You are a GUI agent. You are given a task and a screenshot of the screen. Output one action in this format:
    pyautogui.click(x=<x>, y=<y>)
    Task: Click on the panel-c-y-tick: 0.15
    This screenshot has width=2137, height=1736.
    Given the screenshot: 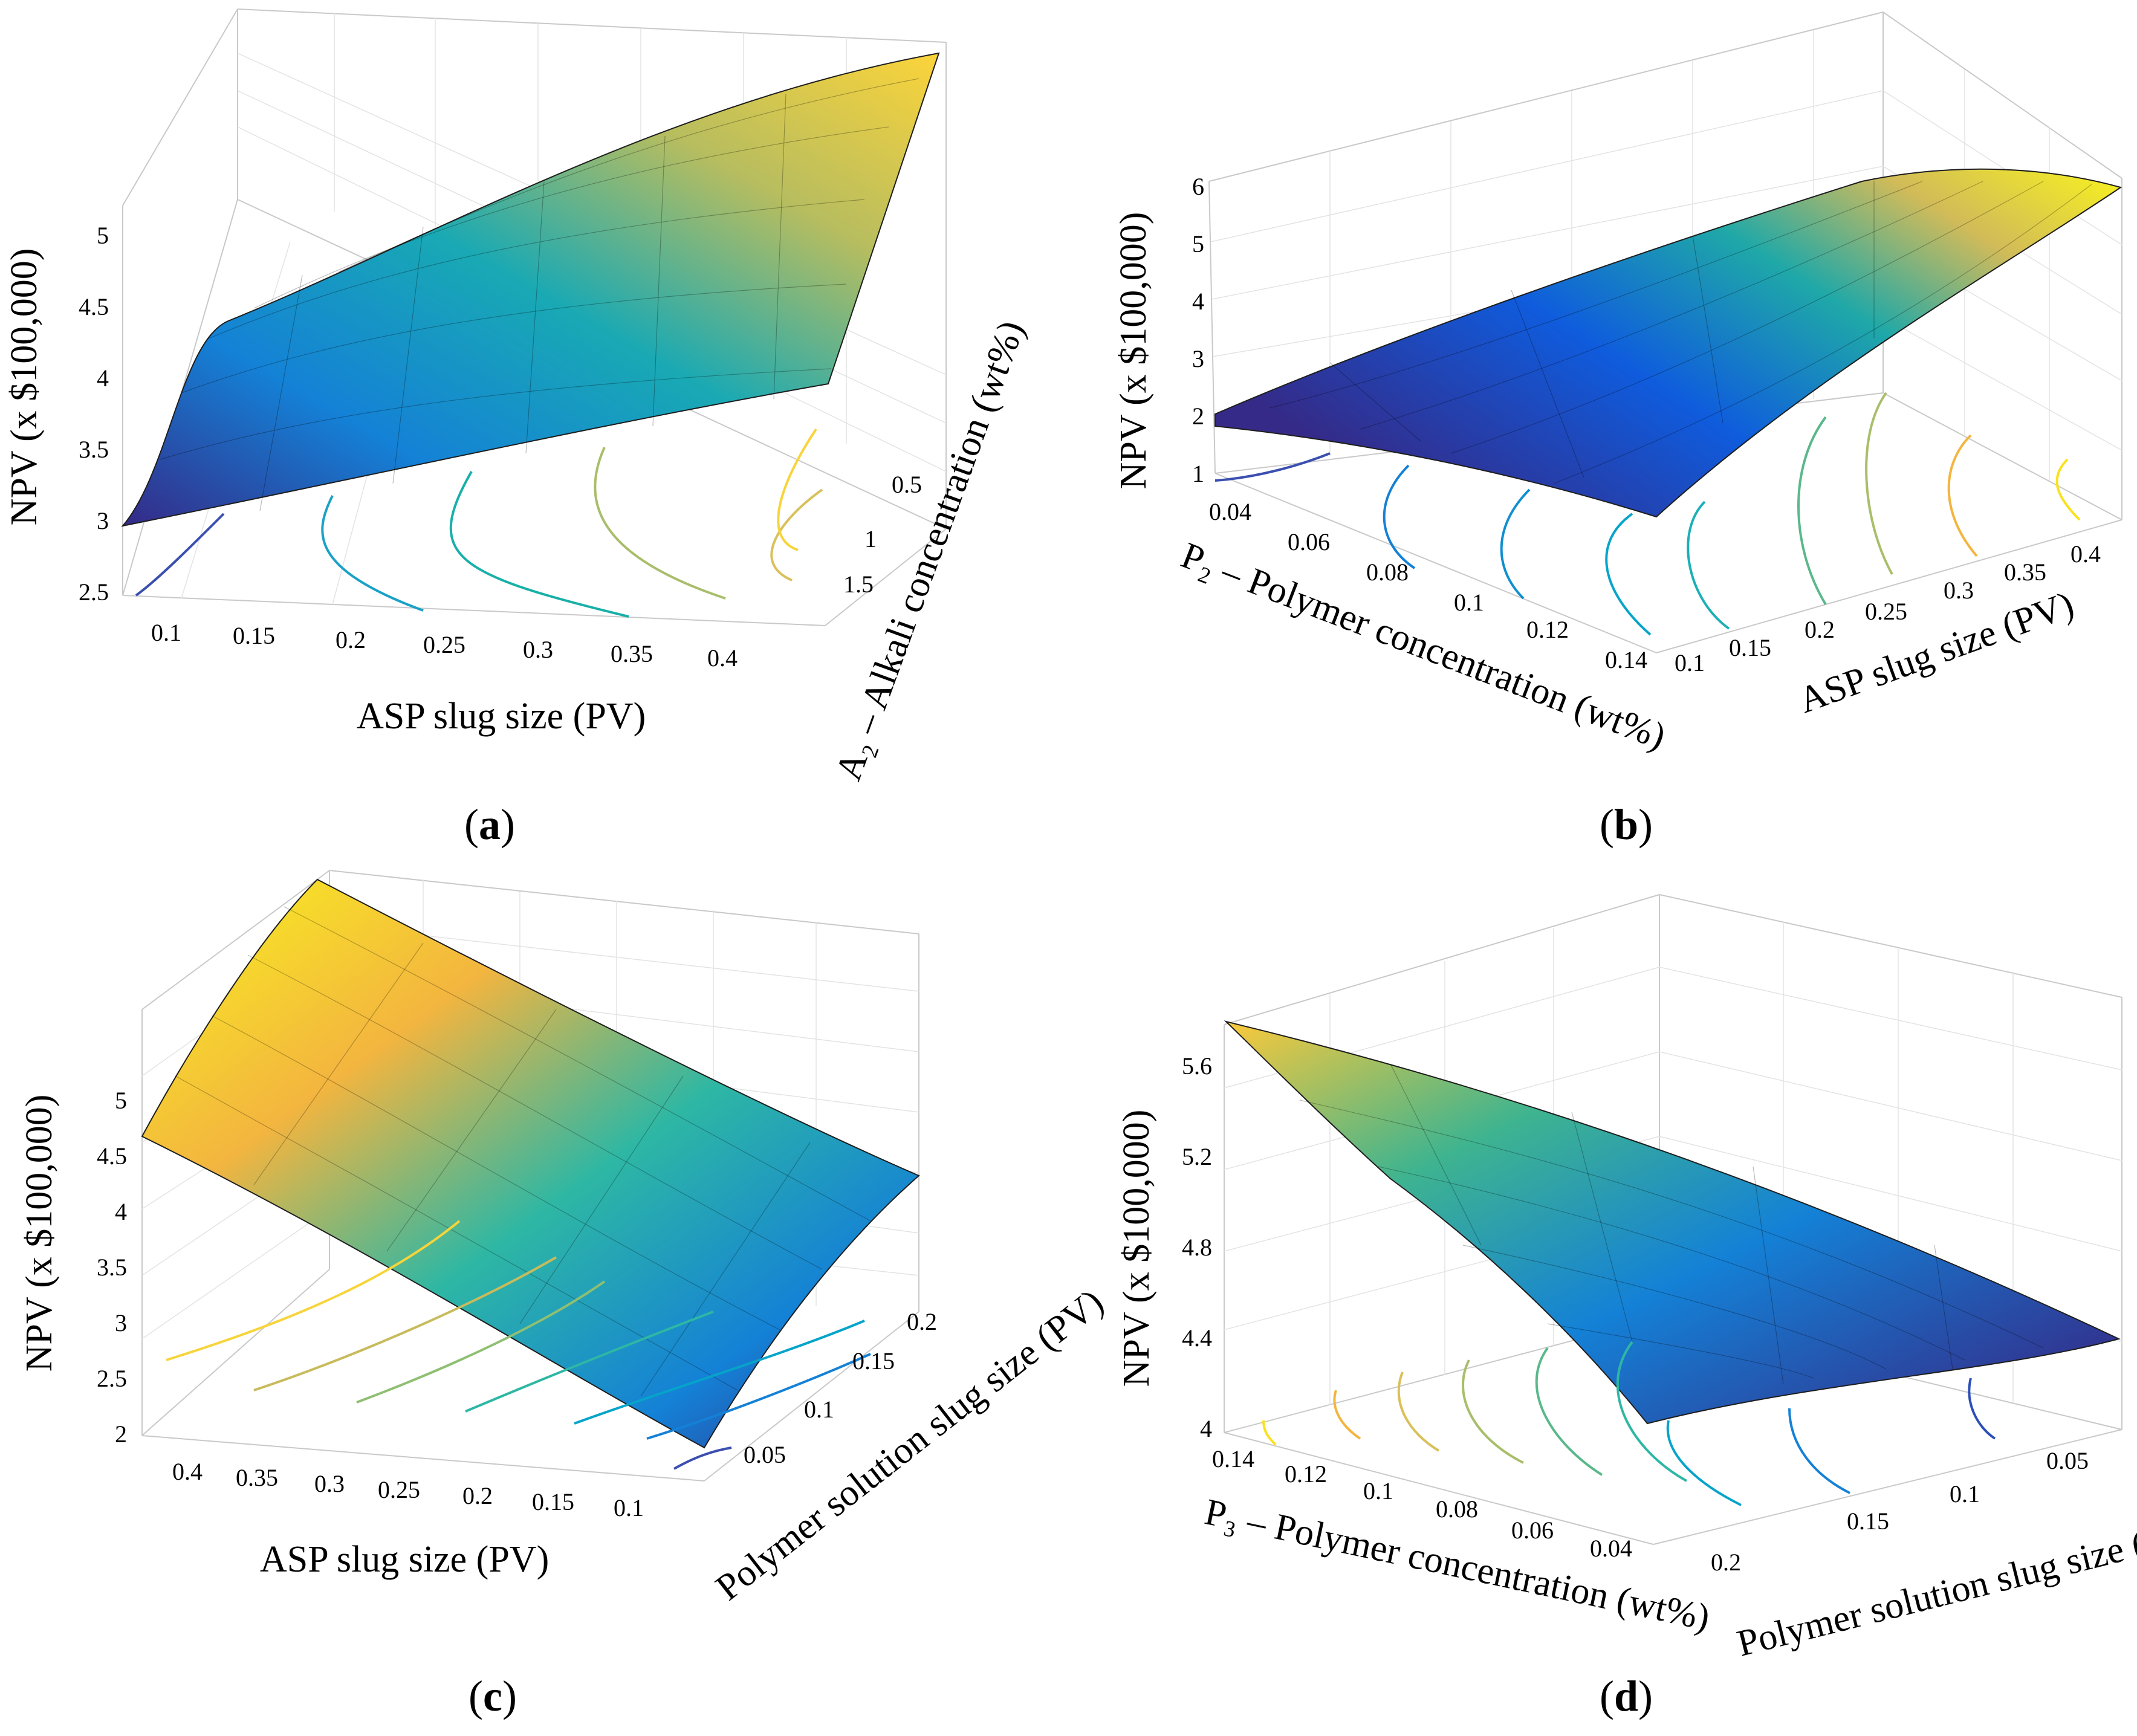 What is the action you would take?
    pyautogui.click(x=874, y=1361)
    